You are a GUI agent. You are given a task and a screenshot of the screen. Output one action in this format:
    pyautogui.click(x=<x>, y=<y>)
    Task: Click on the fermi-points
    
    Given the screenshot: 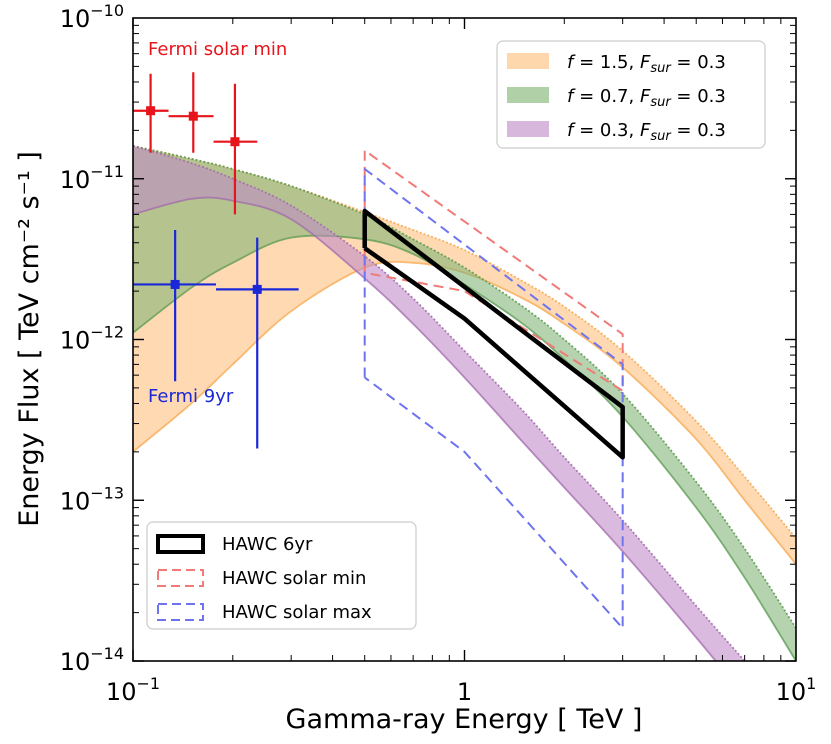 What is the action you would take?
    pyautogui.click(x=216, y=260)
    